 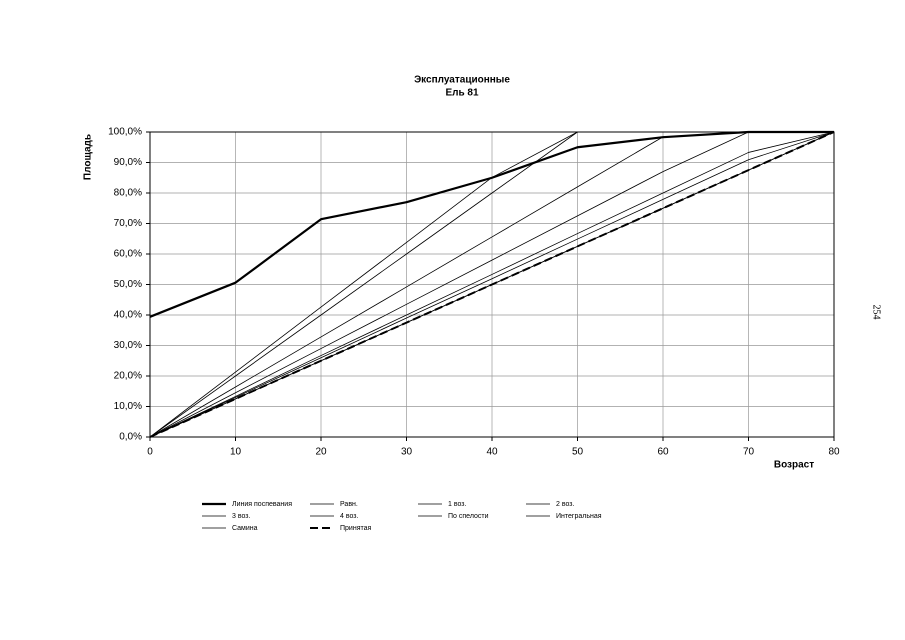 I want to click on chart-title: Эксплуатационные, so click(x=462, y=80).